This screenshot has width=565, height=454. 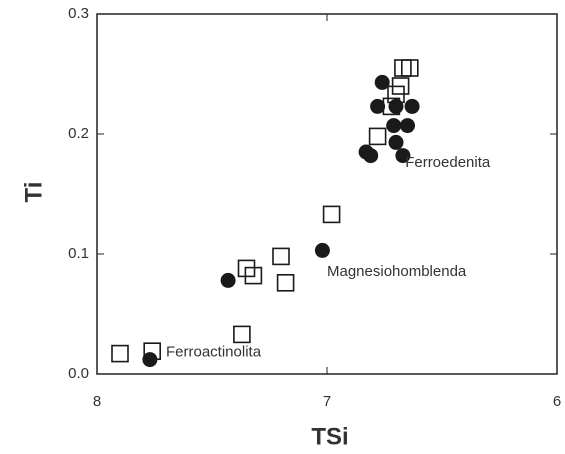 I want to click on y-axis-label: Ti, so click(x=33, y=192).